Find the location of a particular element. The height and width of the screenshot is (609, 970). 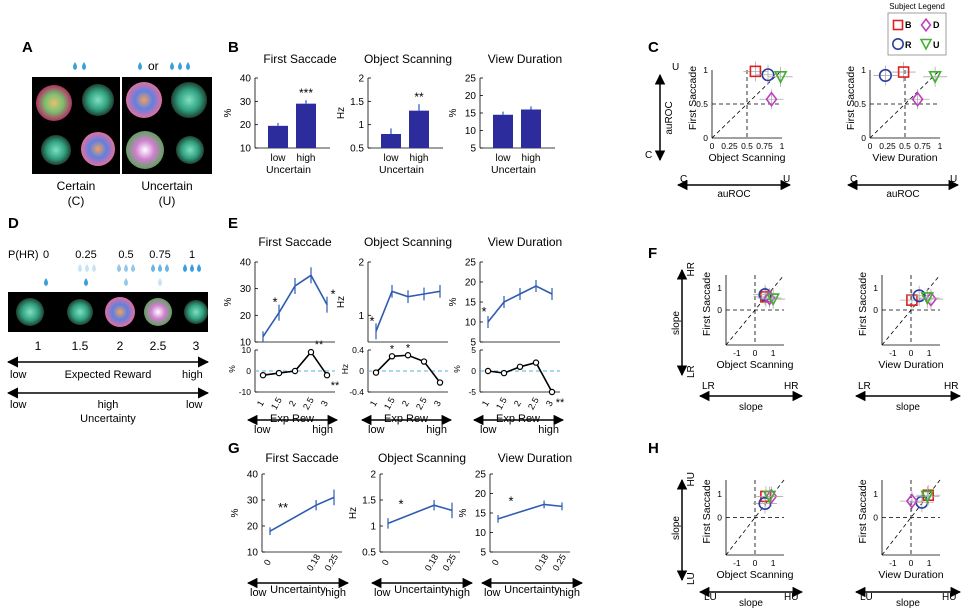

uncertain-abbr: (U) is located at coordinates (167, 201).